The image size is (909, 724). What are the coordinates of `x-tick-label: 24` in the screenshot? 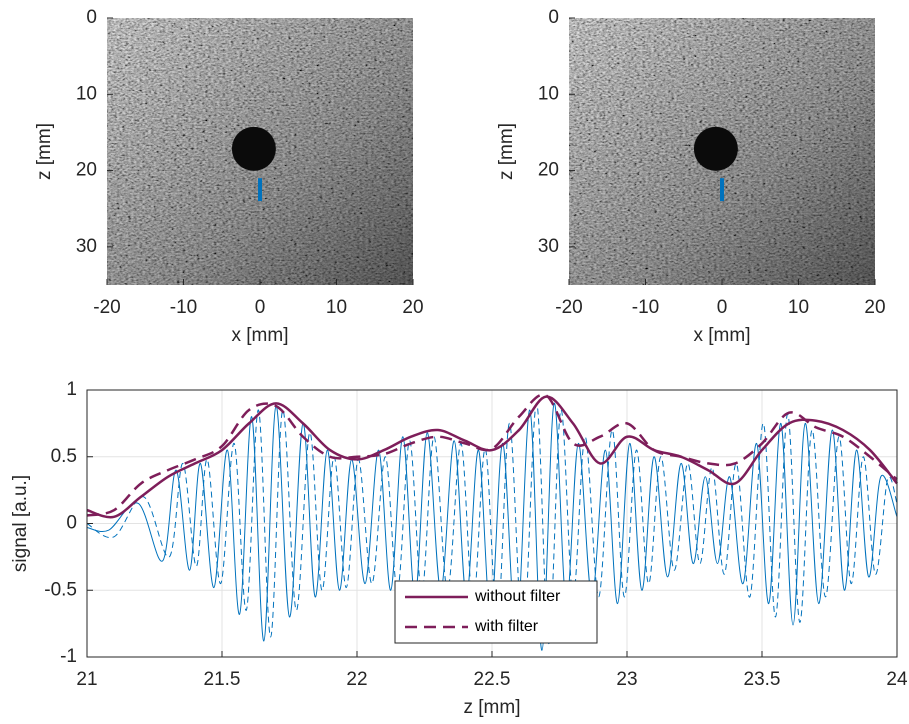 It's located at (897, 679).